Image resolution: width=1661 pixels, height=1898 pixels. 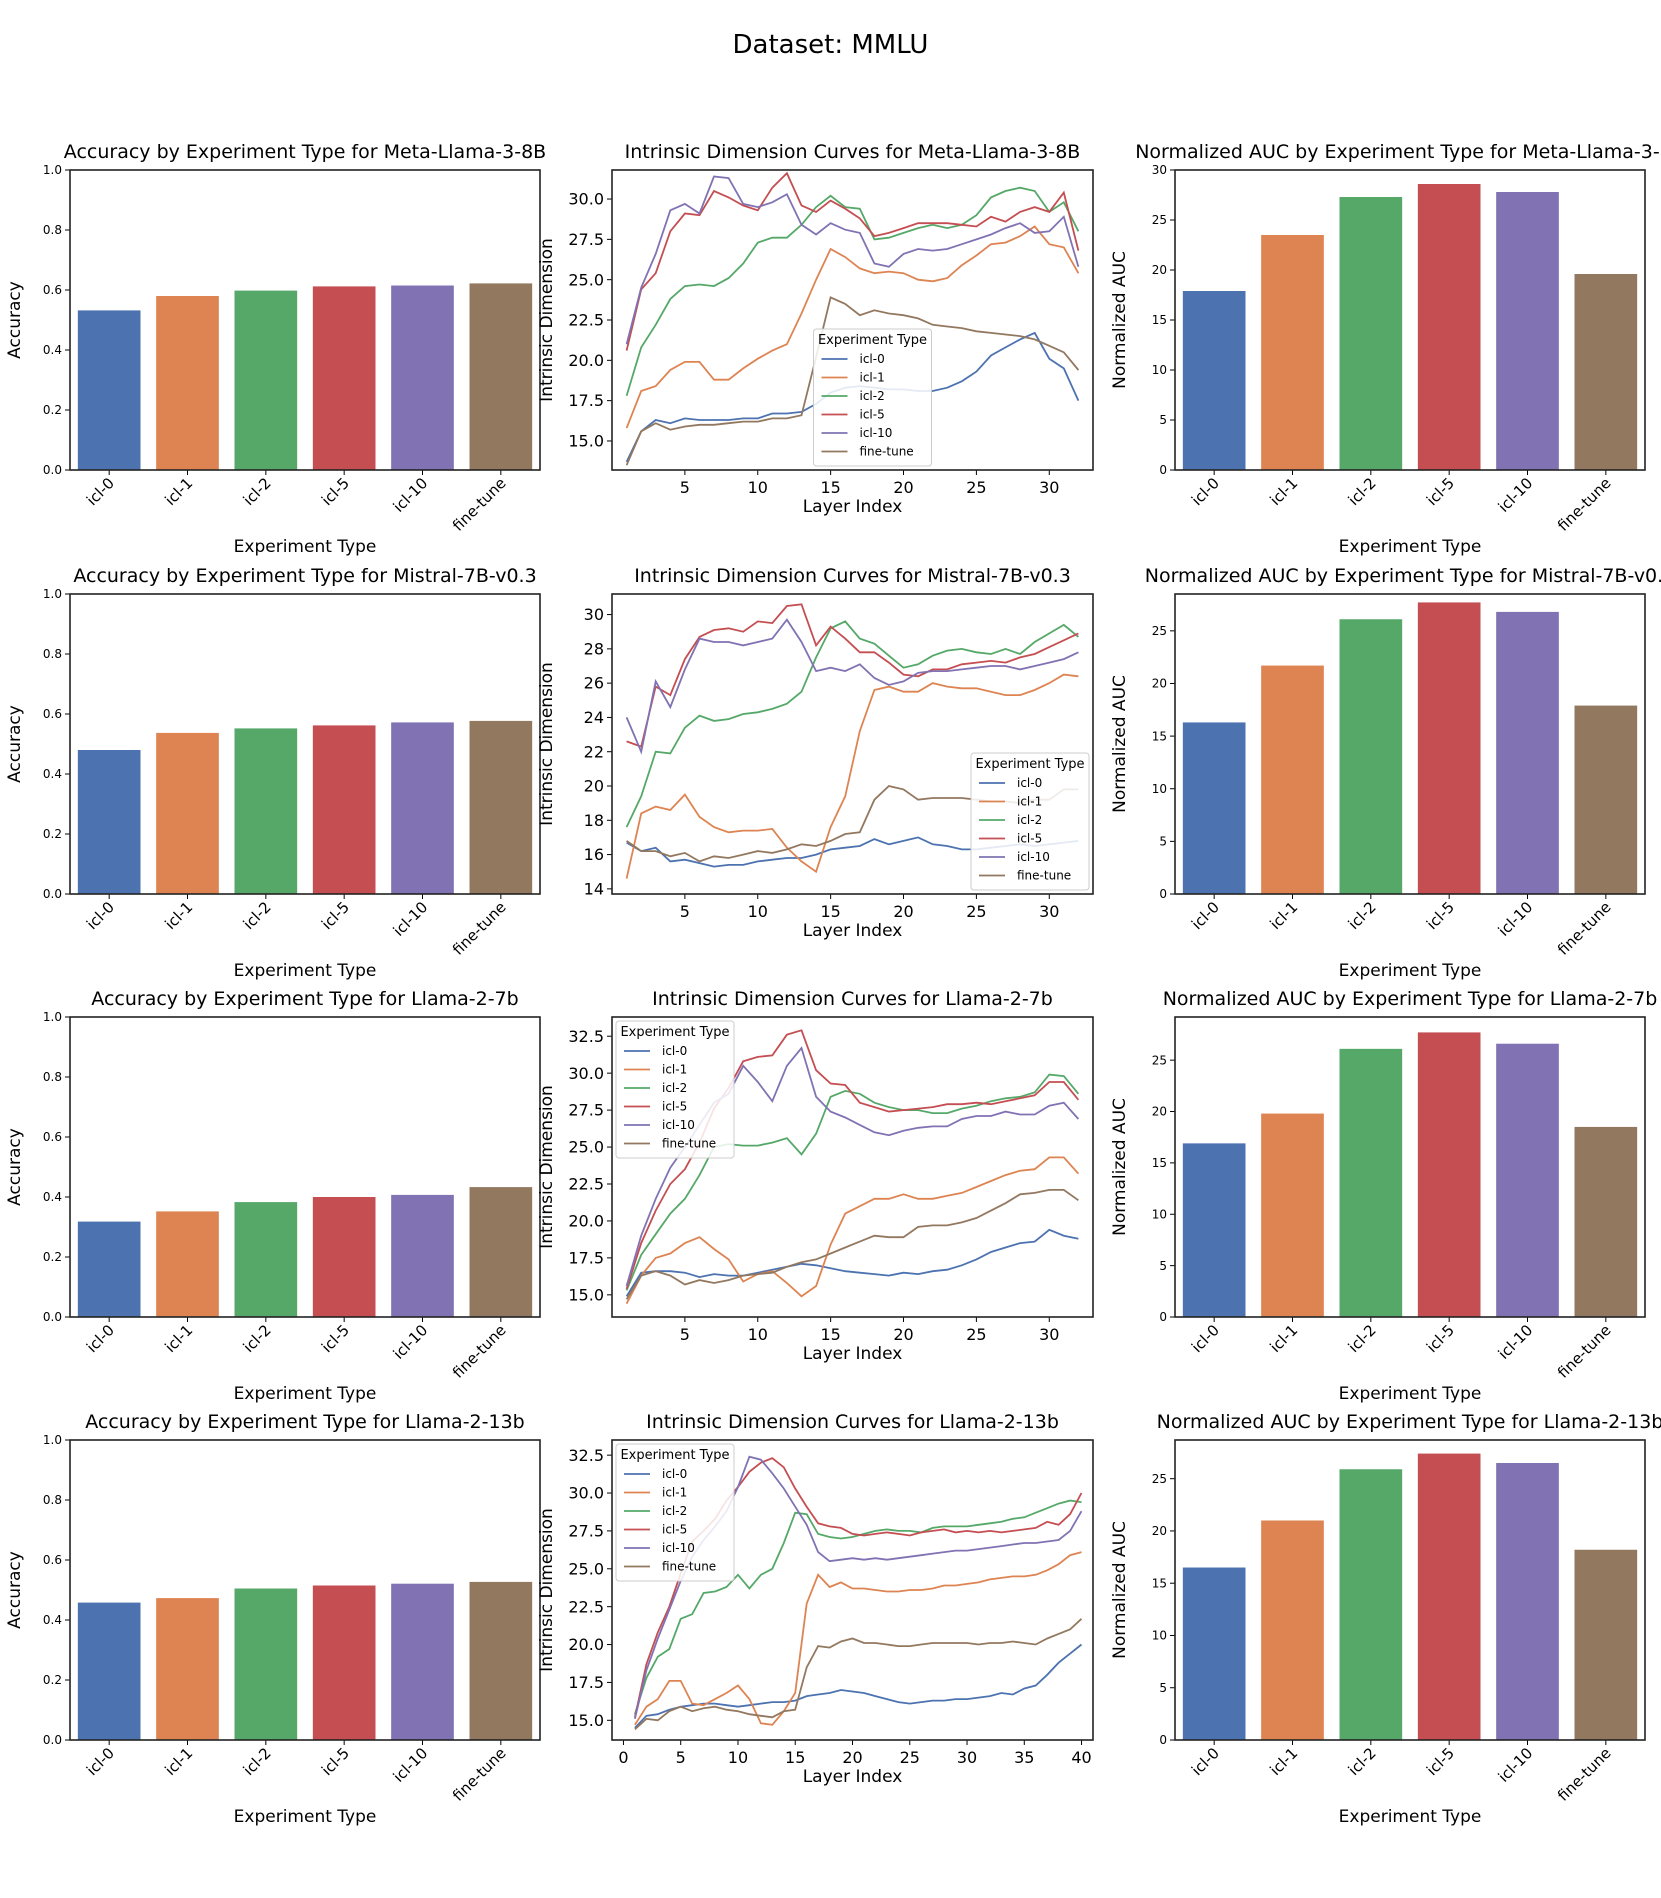 What do you see at coordinates (52, 714) in the screenshot?
I see `y-tick-label: 0.6` at bounding box center [52, 714].